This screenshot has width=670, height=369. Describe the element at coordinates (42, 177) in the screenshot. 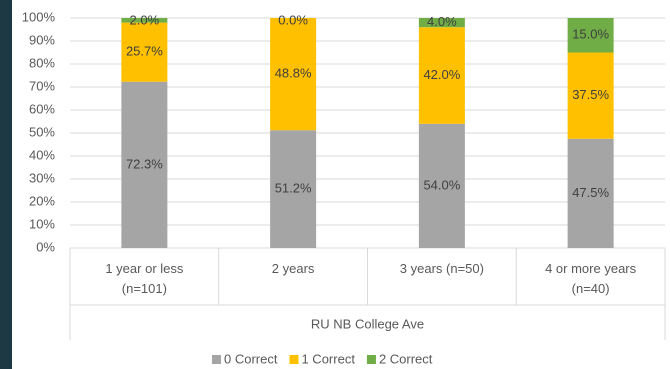

I see `y-tick-label: 30%` at that location.